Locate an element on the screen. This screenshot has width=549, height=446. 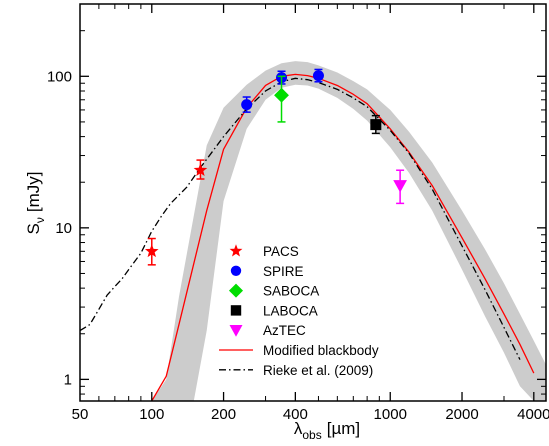
legend-item-saboca: SABOCA is located at coordinates (273, 291).